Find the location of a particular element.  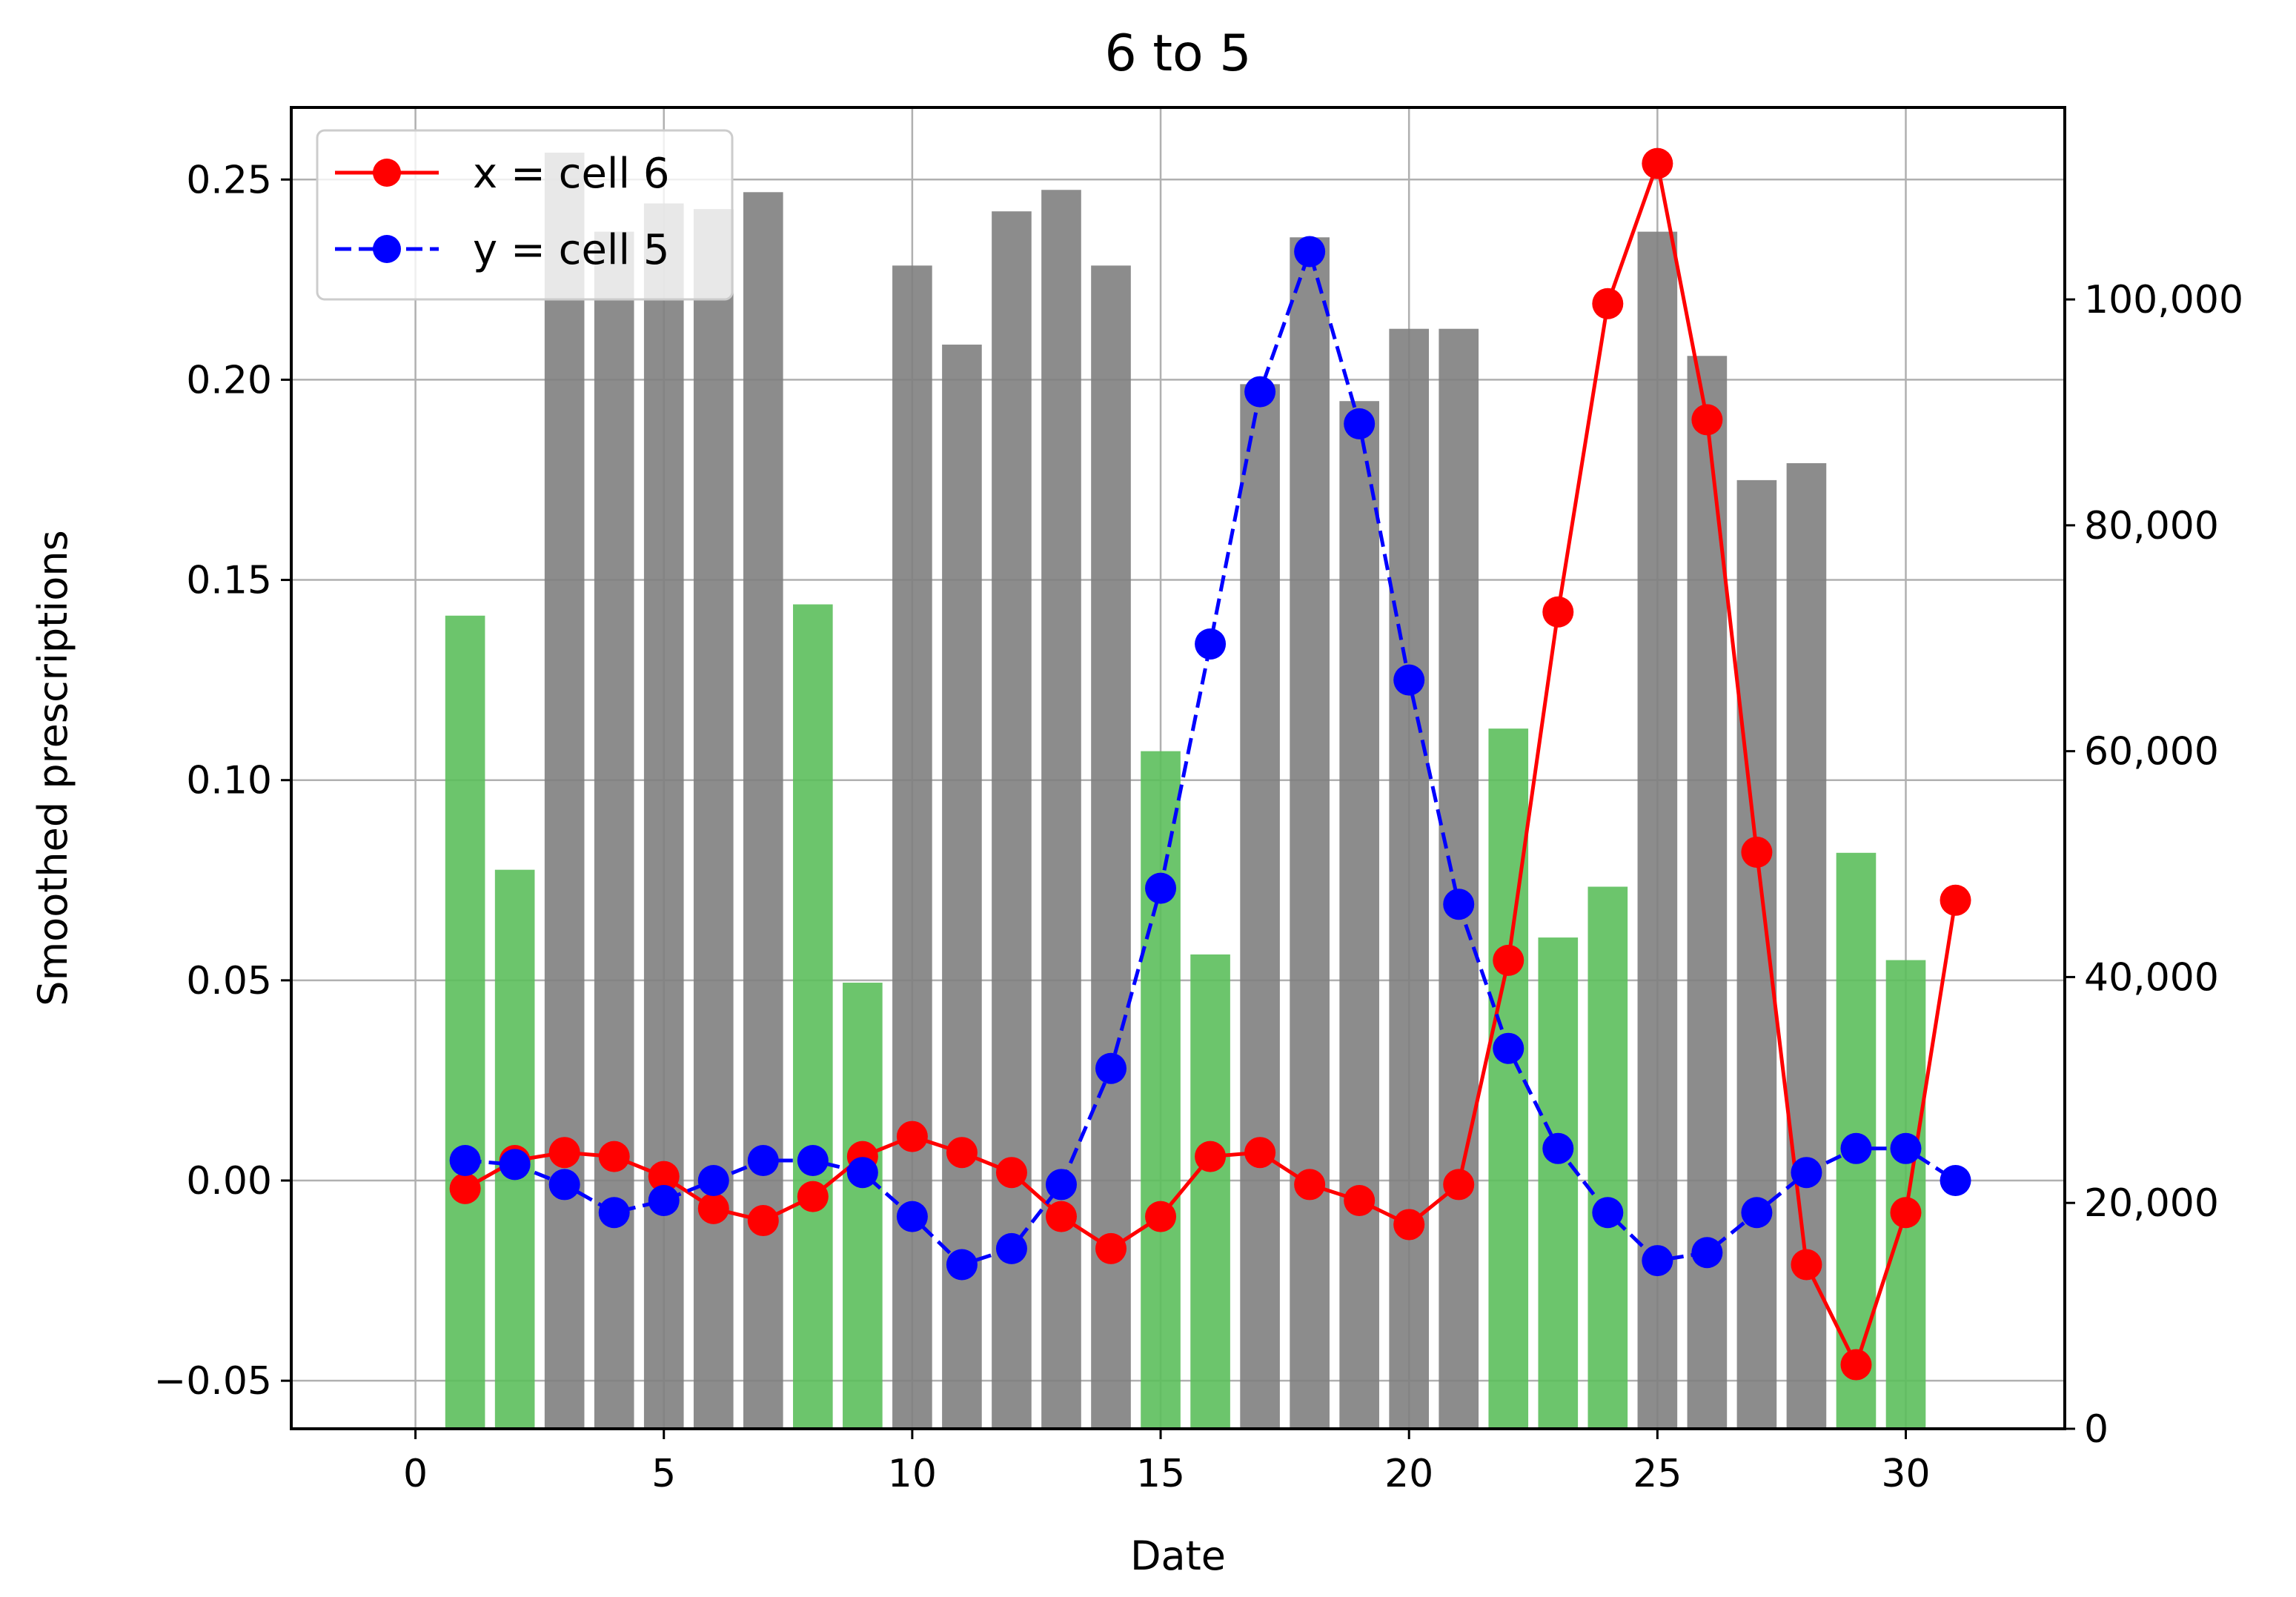

y2-tick-label: 60,000 is located at coordinates (2151, 752).